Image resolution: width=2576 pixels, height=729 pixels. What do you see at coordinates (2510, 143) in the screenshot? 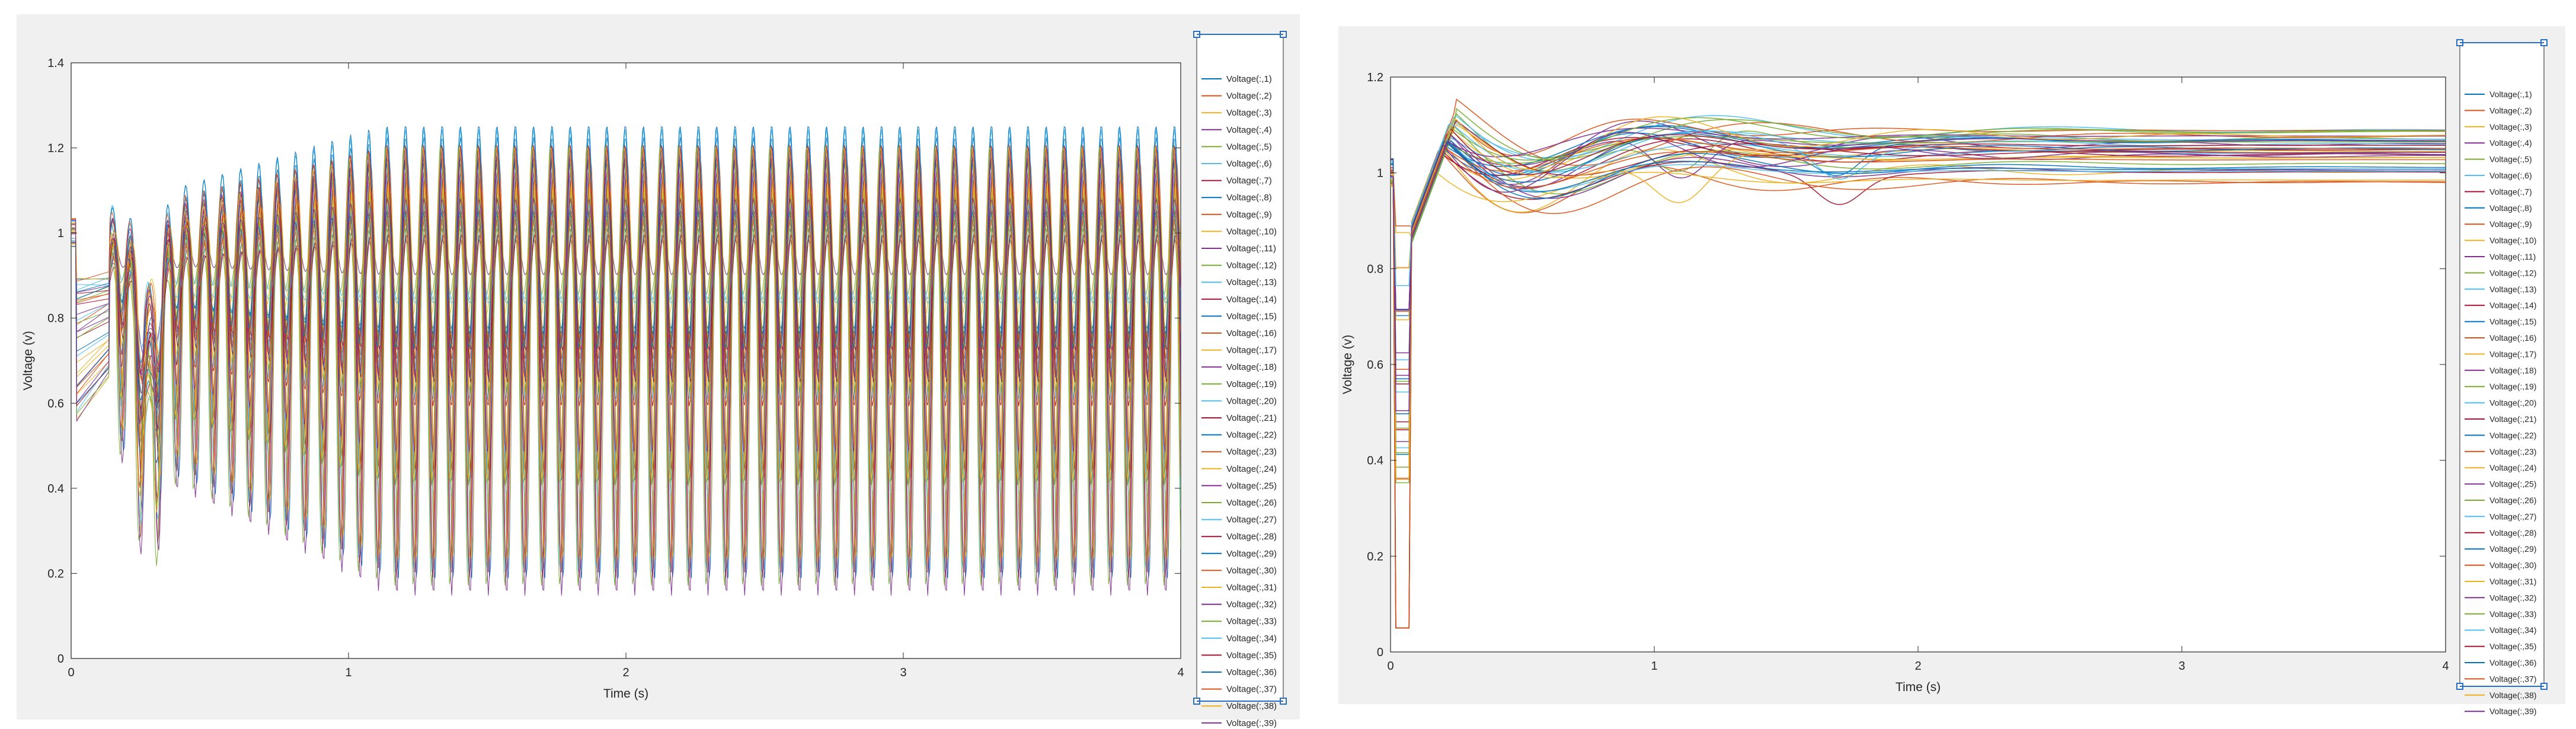
I see `legend-label: Voltage(:,4)` at bounding box center [2510, 143].